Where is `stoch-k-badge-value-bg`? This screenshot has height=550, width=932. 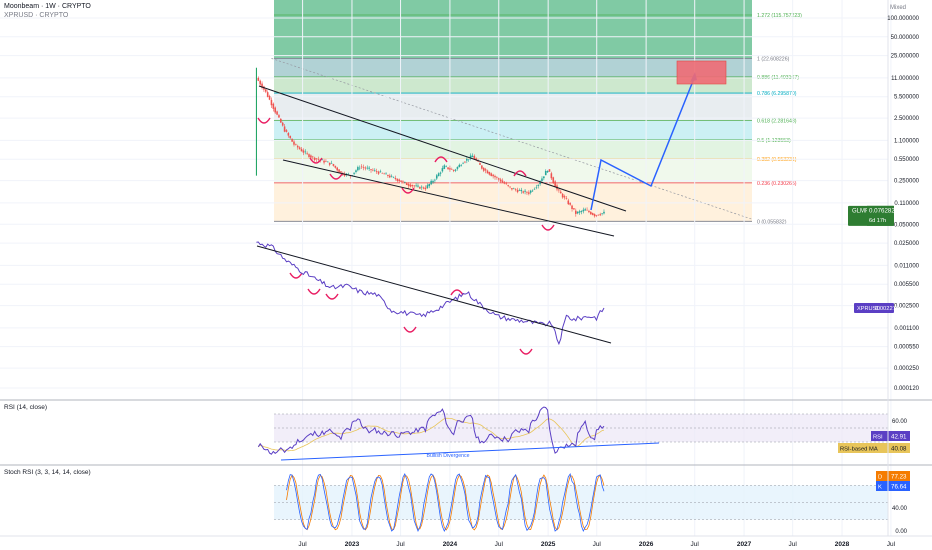
stoch-k-badge-value-bg is located at coordinates (897, 486).